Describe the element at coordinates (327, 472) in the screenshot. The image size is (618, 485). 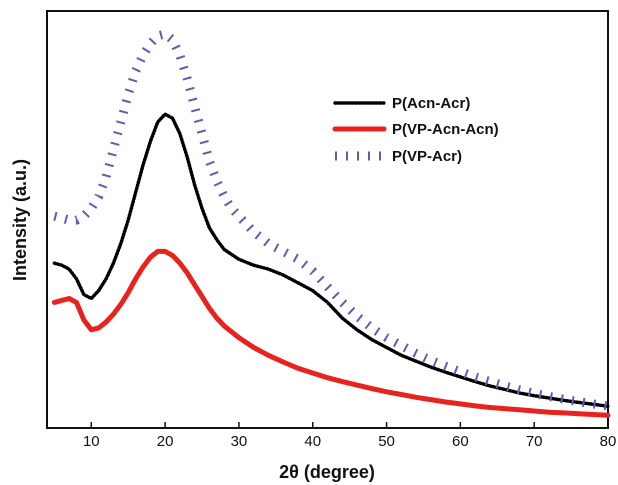
I see `x-axis-title: 2θ (degree)` at that location.